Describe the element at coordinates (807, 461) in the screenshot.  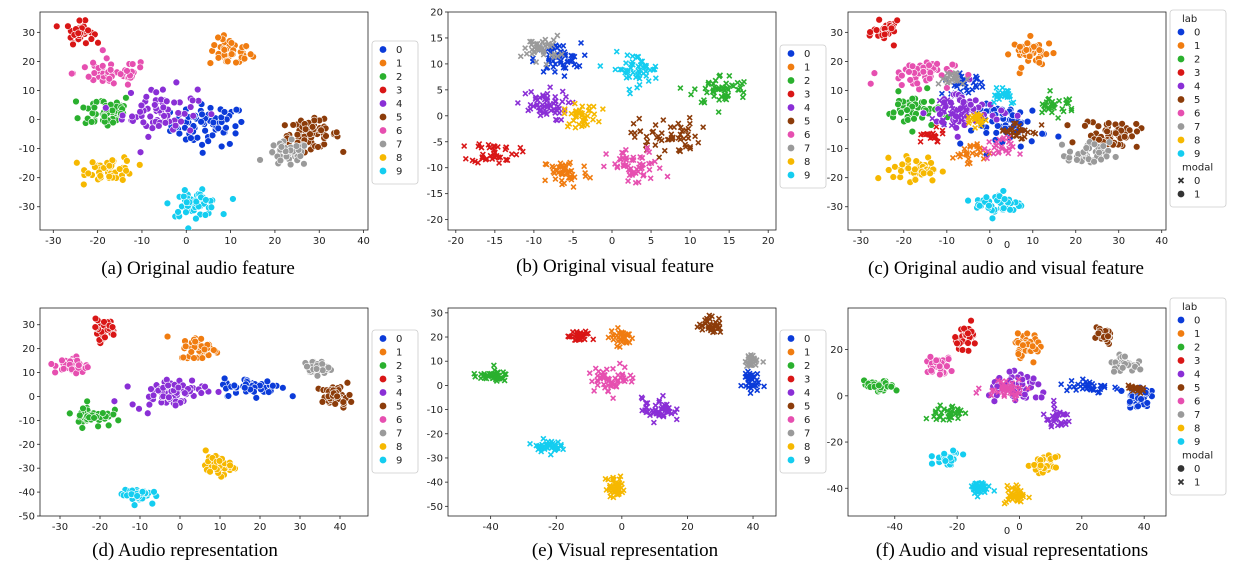
I see `legend-label-9: 9` at that location.